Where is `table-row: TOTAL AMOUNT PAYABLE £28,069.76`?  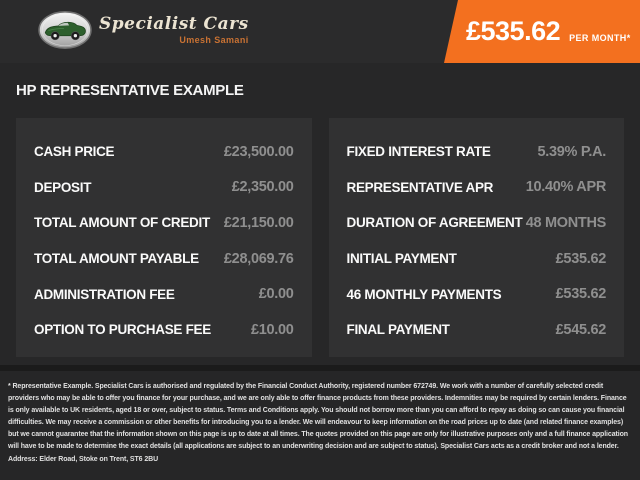
table-row: TOTAL AMOUNT PAYABLE £28,069.76 is located at coordinates (164, 259).